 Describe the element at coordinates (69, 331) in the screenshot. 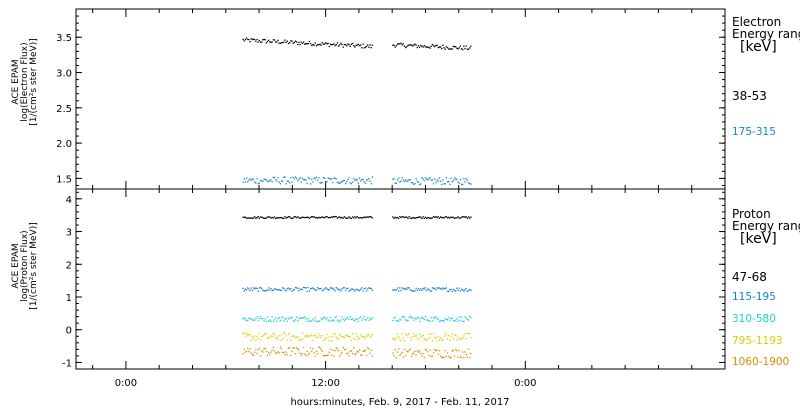

I see `proton-ytick-label: 0` at that location.